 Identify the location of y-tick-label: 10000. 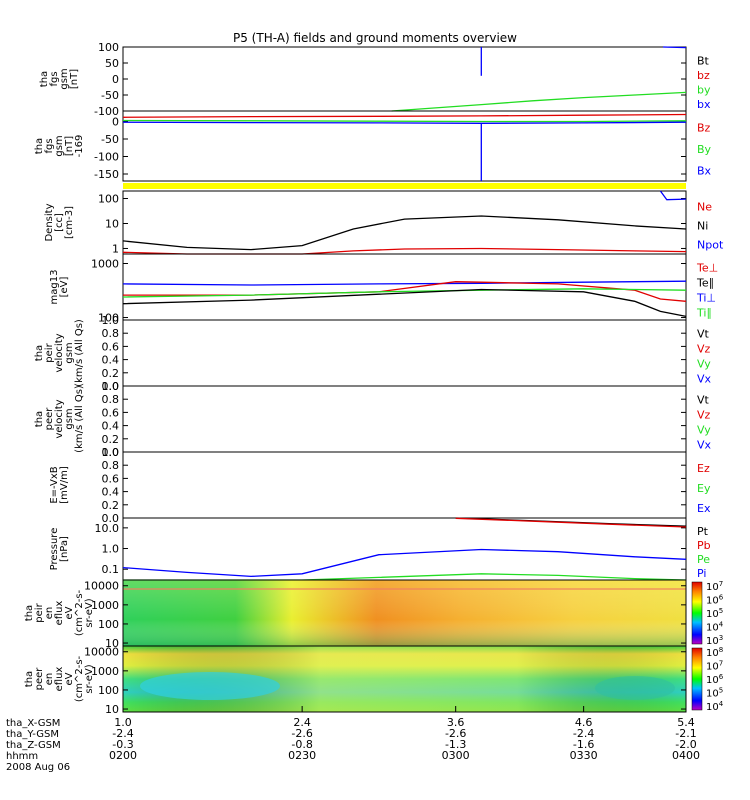
(101, 586).